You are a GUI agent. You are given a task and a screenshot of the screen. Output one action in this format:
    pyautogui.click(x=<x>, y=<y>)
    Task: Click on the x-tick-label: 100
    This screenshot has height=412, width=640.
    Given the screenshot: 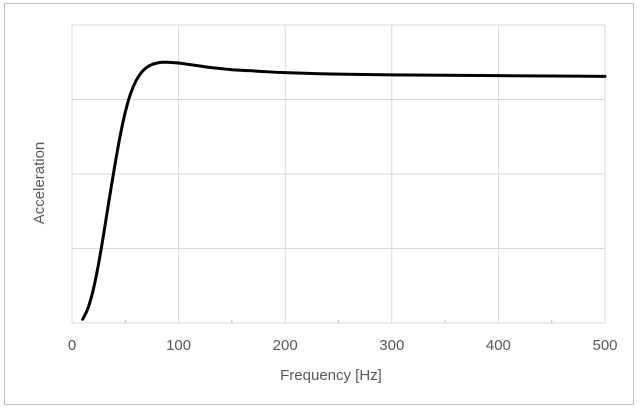 What is the action you would take?
    pyautogui.click(x=178, y=345)
    